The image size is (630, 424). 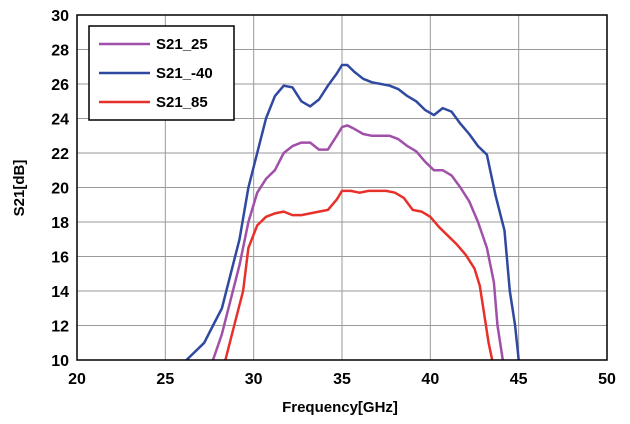 What do you see at coordinates (19, 188) in the screenshot?
I see `y-axis-title: S21[dB]` at bounding box center [19, 188].